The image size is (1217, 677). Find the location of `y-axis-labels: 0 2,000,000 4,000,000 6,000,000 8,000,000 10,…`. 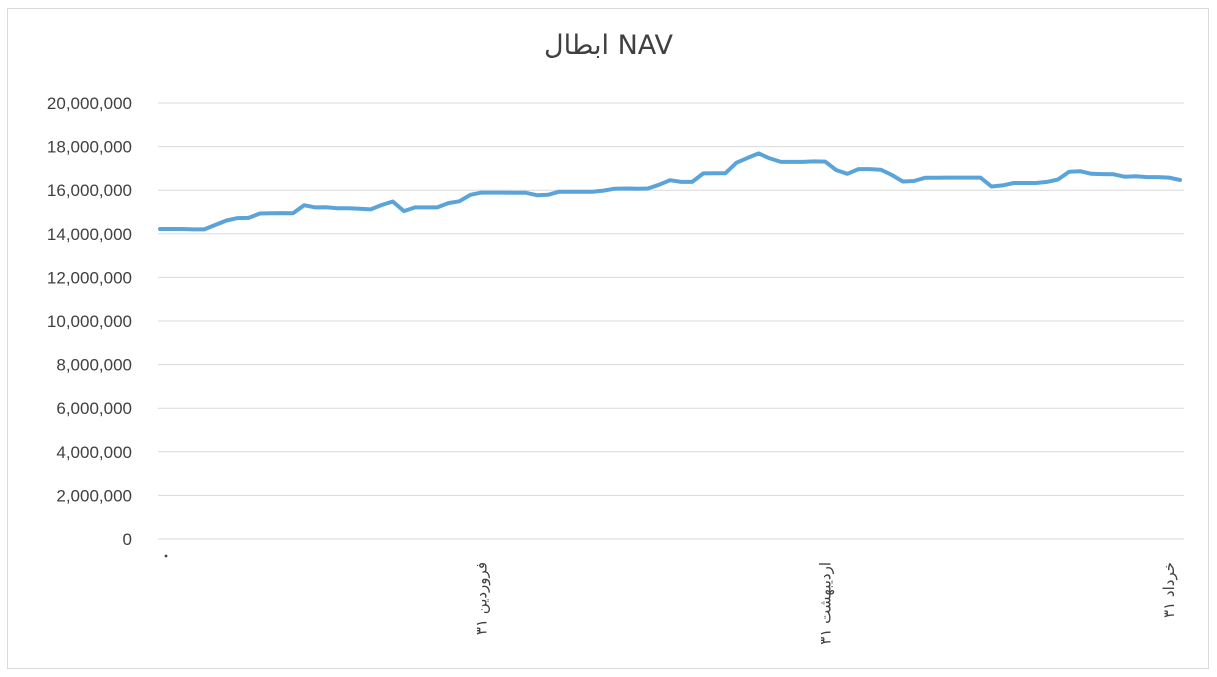

y-axis-labels: 0 2,000,000 4,000,000 6,000,000 8,000,000 10,… is located at coordinates (89, 321).